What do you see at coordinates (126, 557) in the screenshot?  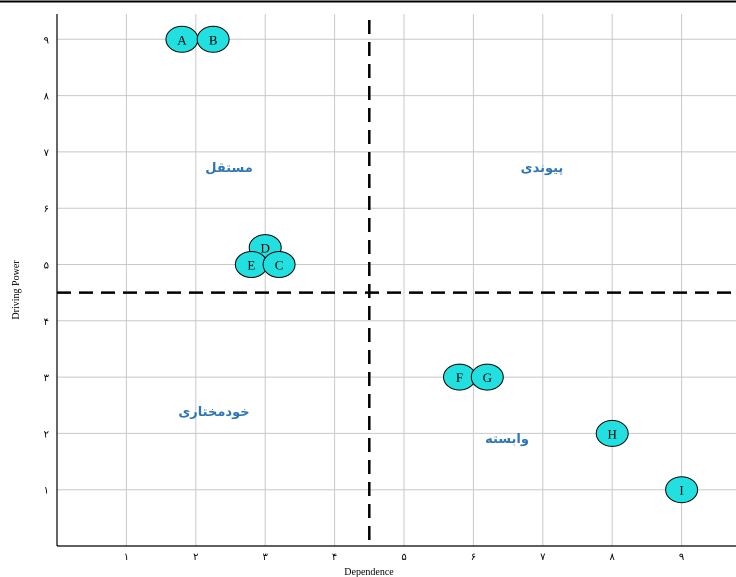 I see `x-tick-label-1: ١` at bounding box center [126, 557].